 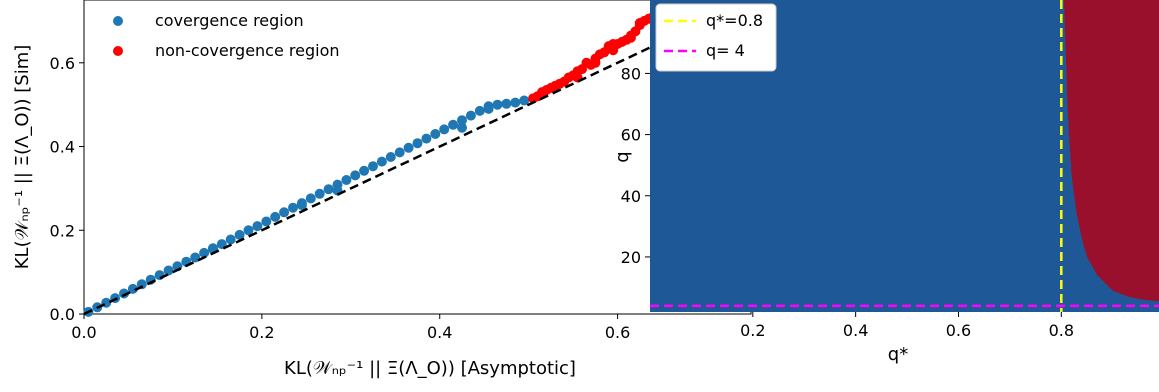 What do you see at coordinates (725, 50) in the screenshot?
I see `right-legend-label: q= 4` at bounding box center [725, 50].